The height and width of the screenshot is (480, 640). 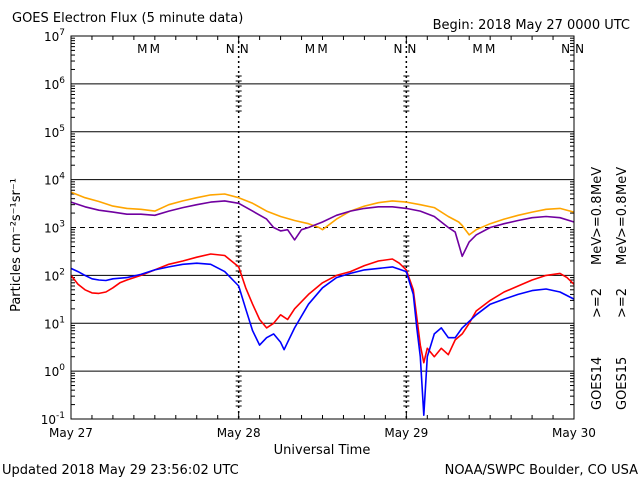 What do you see at coordinates (597, 217) in the screenshot?
I see `legend-goes14-08mev: >=0.8` at bounding box center [597, 217].